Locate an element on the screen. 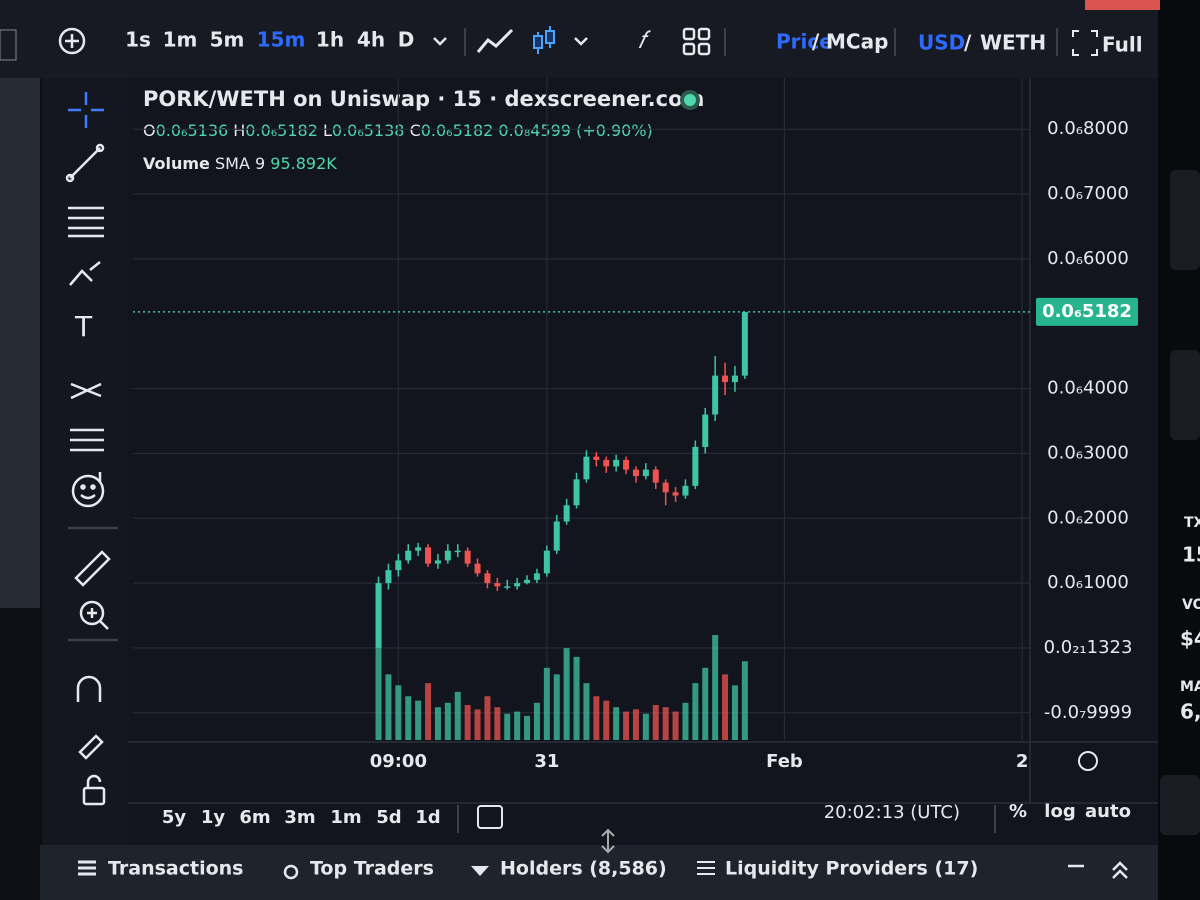 The image size is (1200, 900). range-button: 6m is located at coordinates (254, 817).